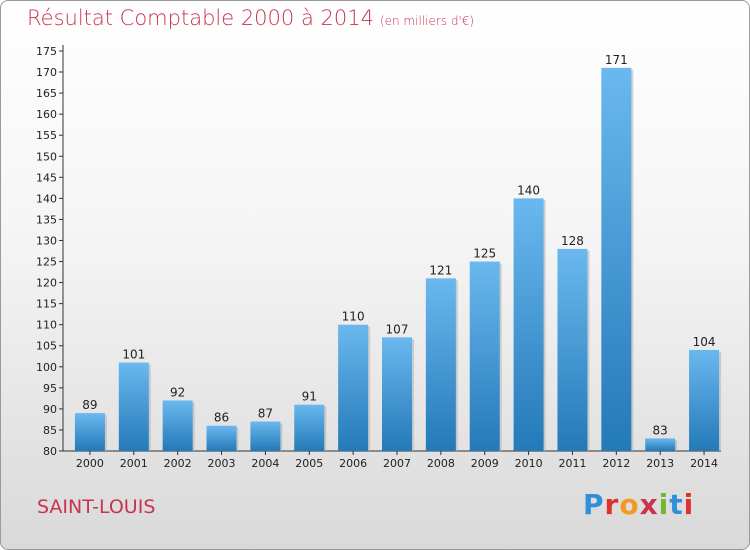 The image size is (750, 550). Describe the element at coordinates (96, 507) in the screenshot. I see `place-name: SAINT-LOUIS` at that location.